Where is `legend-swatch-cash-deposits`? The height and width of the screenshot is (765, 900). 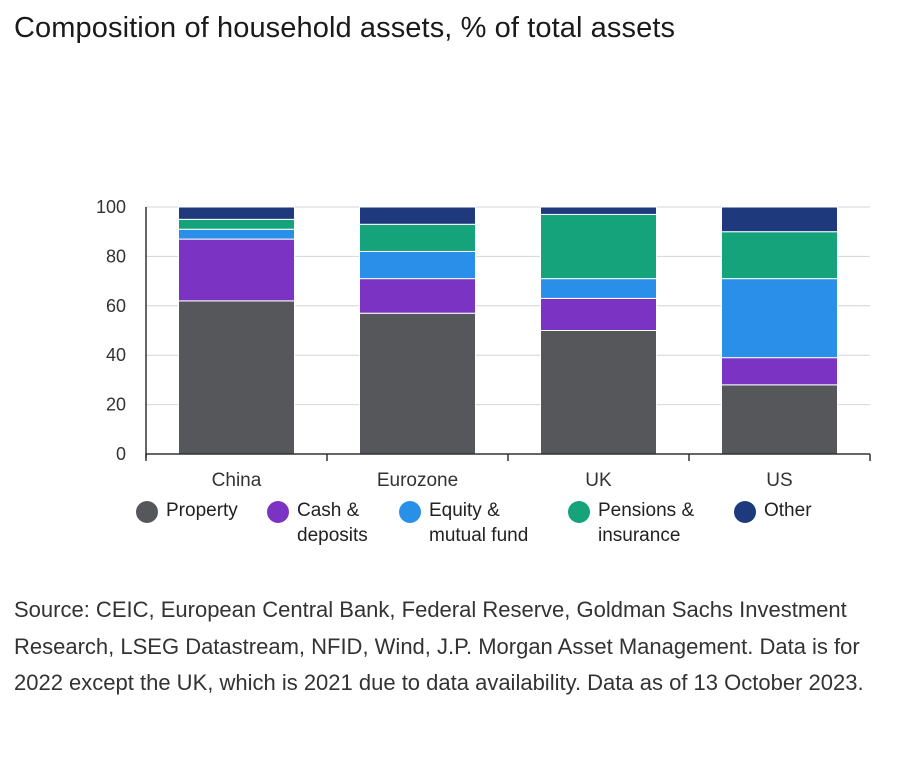
legend-swatch-cash-deposits is located at coordinates (278, 512).